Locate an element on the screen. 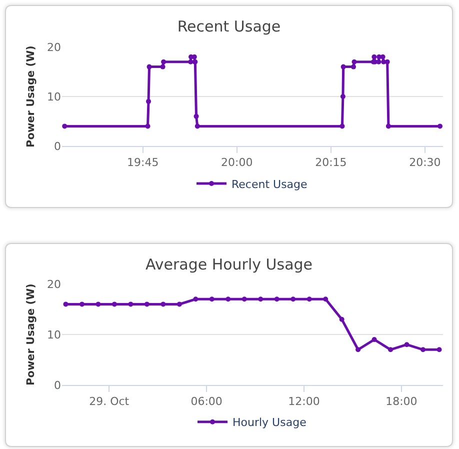 The height and width of the screenshot is (449, 459). x-tick-label: 12:00 is located at coordinates (304, 401).